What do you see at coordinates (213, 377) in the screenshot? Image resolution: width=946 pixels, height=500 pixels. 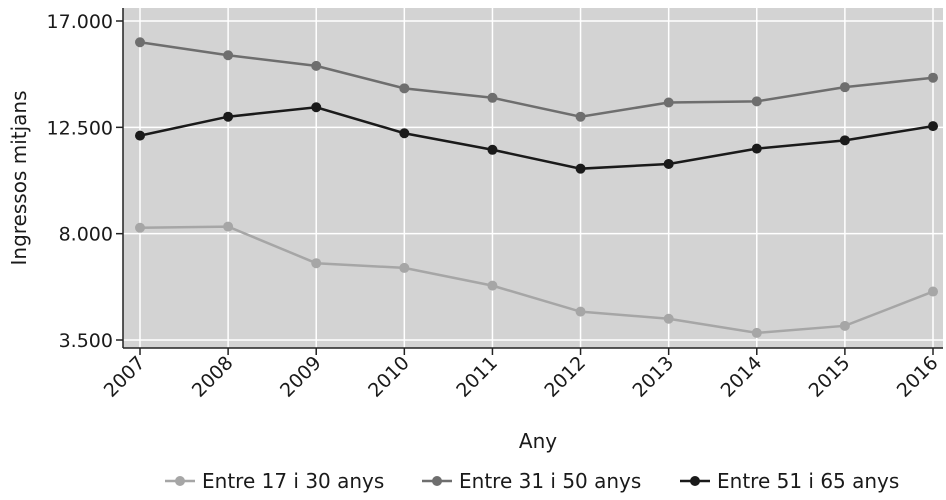 I see `x-tick-label: 2008` at bounding box center [213, 377].